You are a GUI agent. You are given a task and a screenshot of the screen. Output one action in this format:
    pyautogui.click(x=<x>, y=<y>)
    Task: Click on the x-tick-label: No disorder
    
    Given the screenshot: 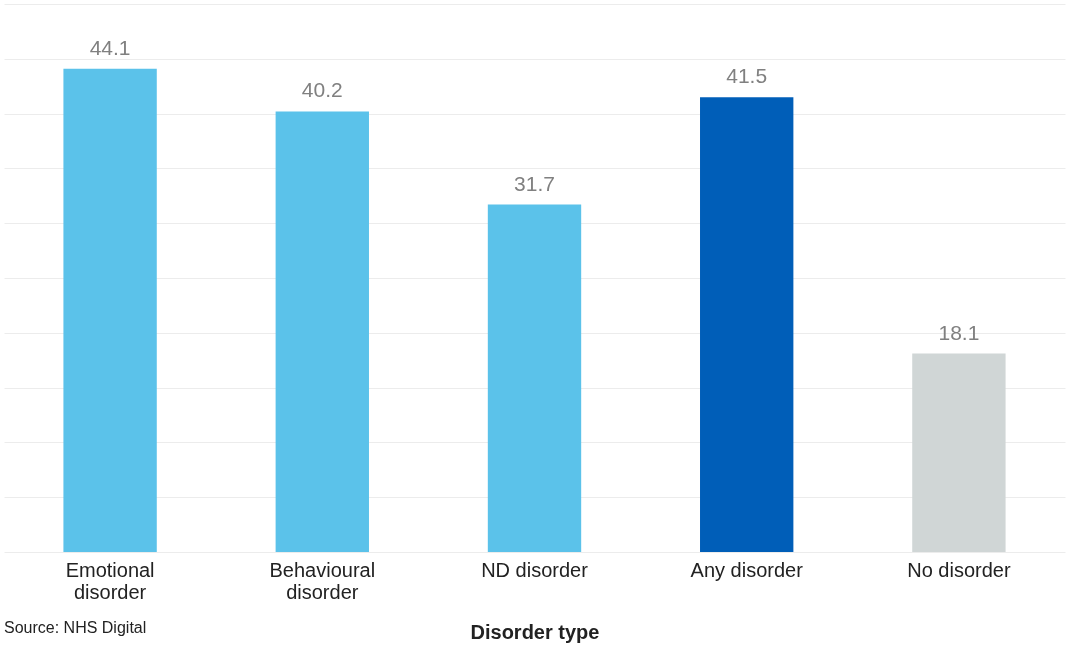 What is the action you would take?
    pyautogui.click(x=959, y=569)
    